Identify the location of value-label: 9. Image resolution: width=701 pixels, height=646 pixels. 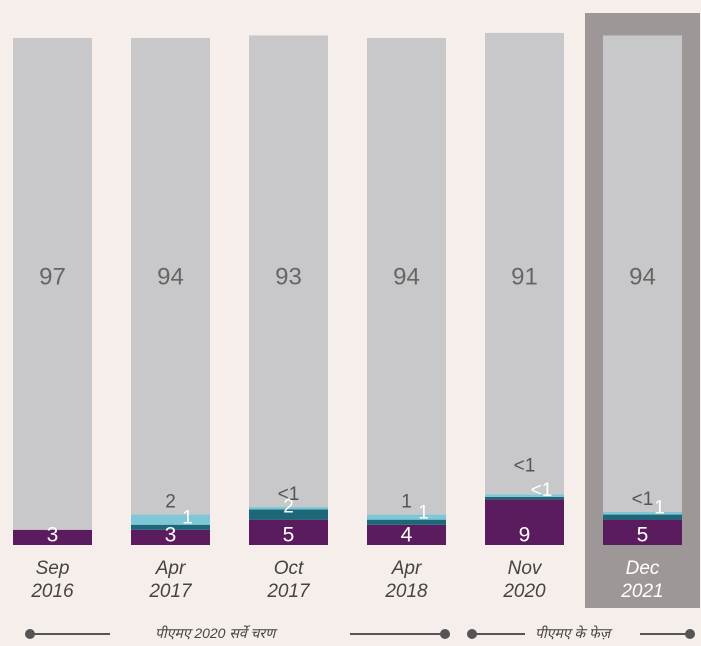
(525, 535).